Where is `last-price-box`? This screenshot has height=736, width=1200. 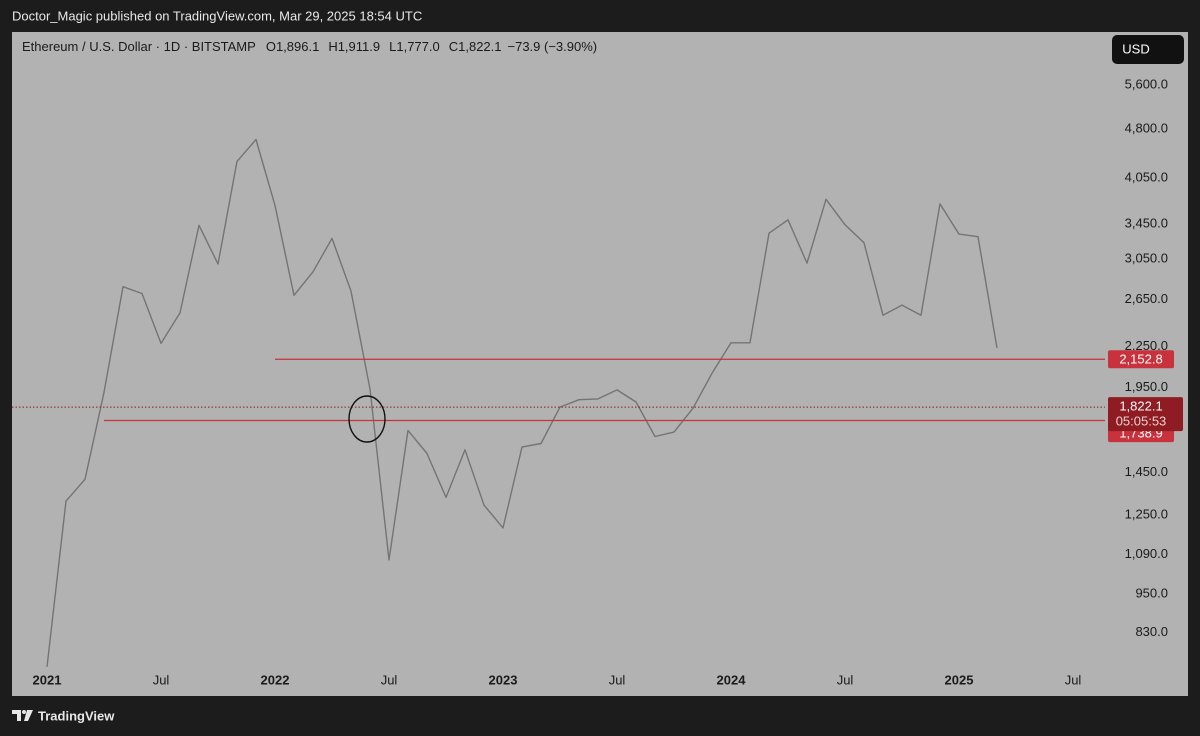
last-price-box is located at coordinates (1145, 414).